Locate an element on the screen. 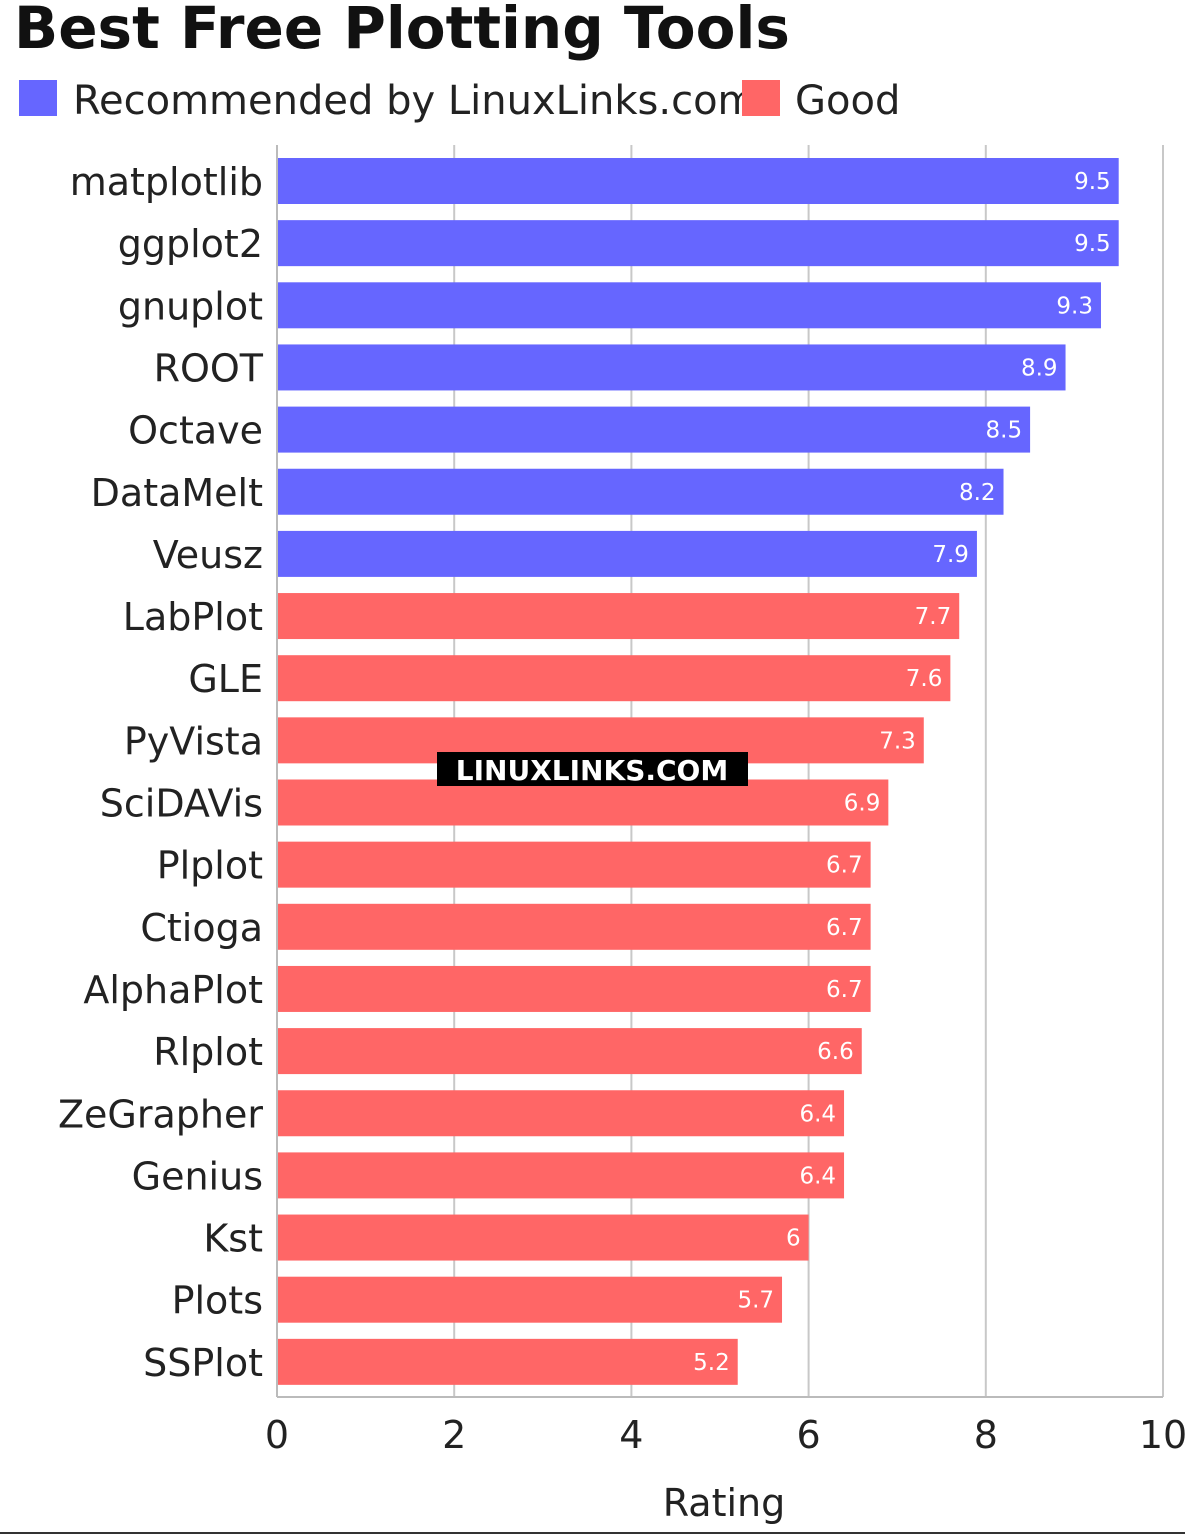  category-label: Rlplot is located at coordinates (208, 1052).